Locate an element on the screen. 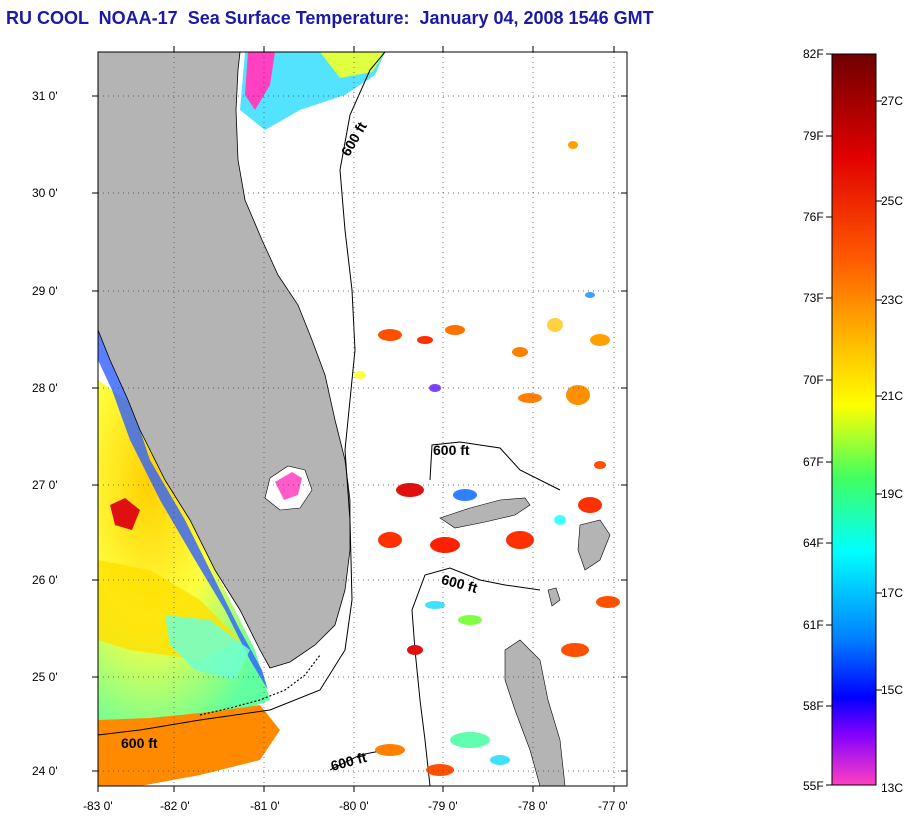 Image resolution: width=913 pixels, height=817 pixels. lat-tick-label: 29 0' is located at coordinates (45, 291).